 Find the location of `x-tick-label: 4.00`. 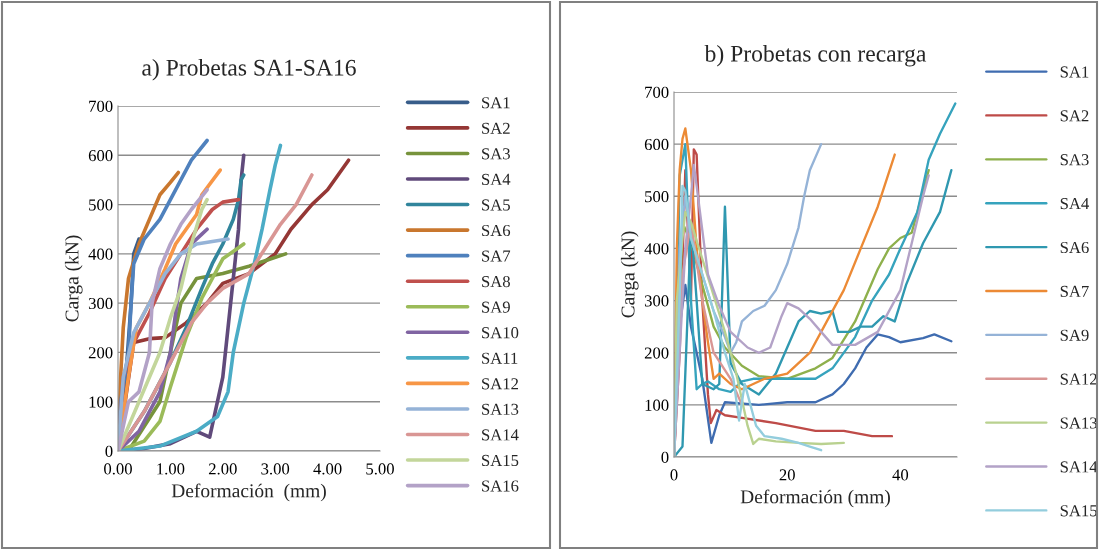

x-tick-label: 4.00 is located at coordinates (327, 469).